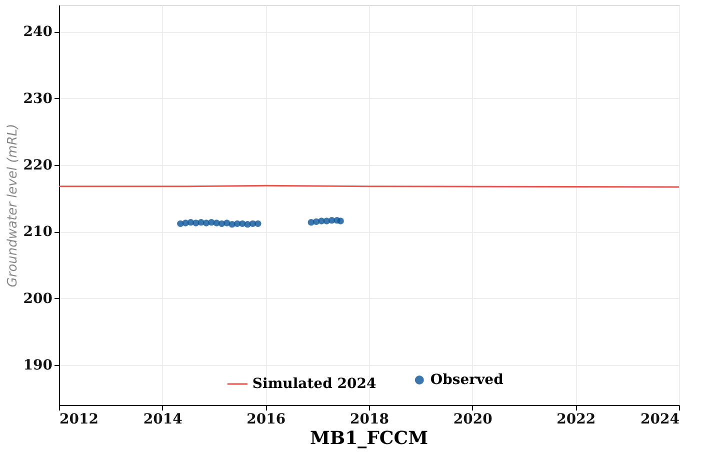  Describe the element at coordinates (79, 420) in the screenshot. I see `x-tick-label: 2012` at that location.